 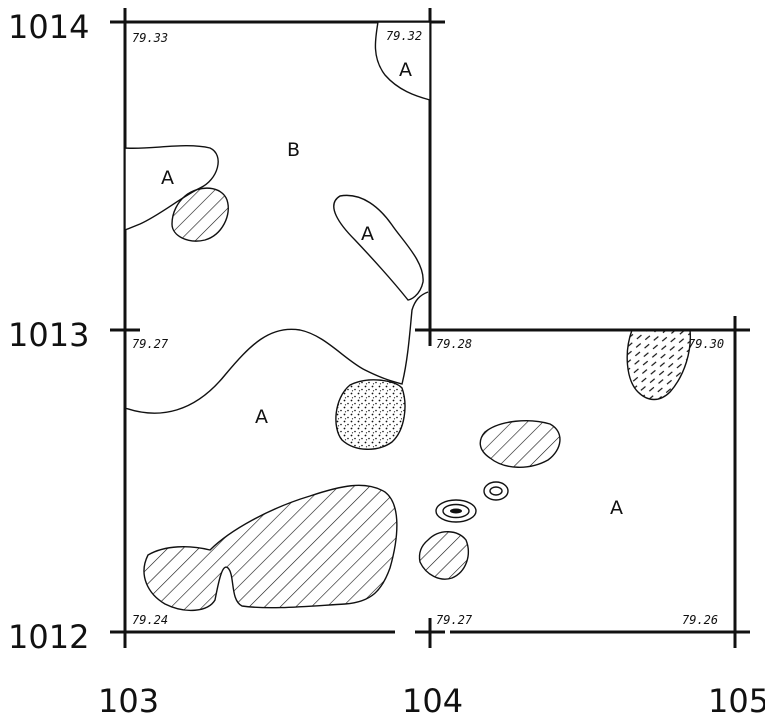 I want to click on hatched-feature-small-south, so click(x=444, y=555).